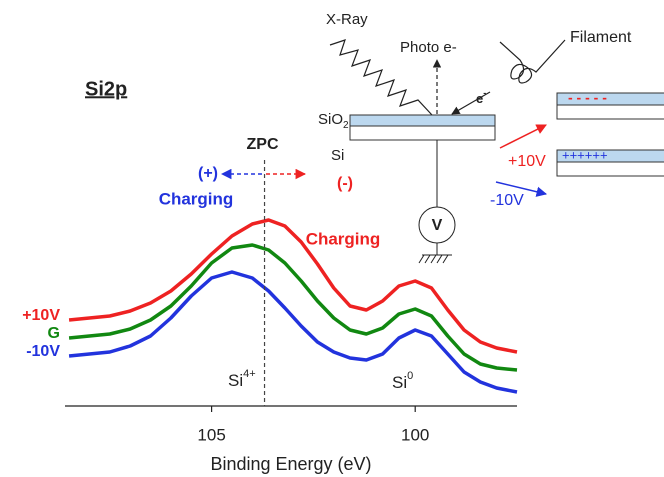  I want to click on zpc-label: ZPC, so click(263, 144).